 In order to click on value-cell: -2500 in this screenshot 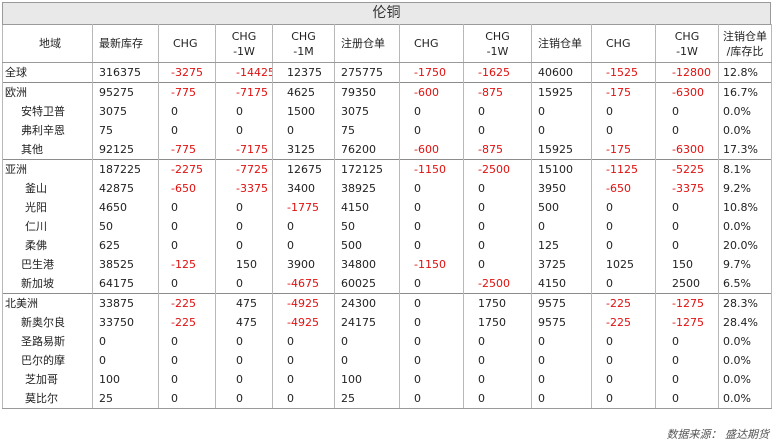, I will do `click(497, 284)`.